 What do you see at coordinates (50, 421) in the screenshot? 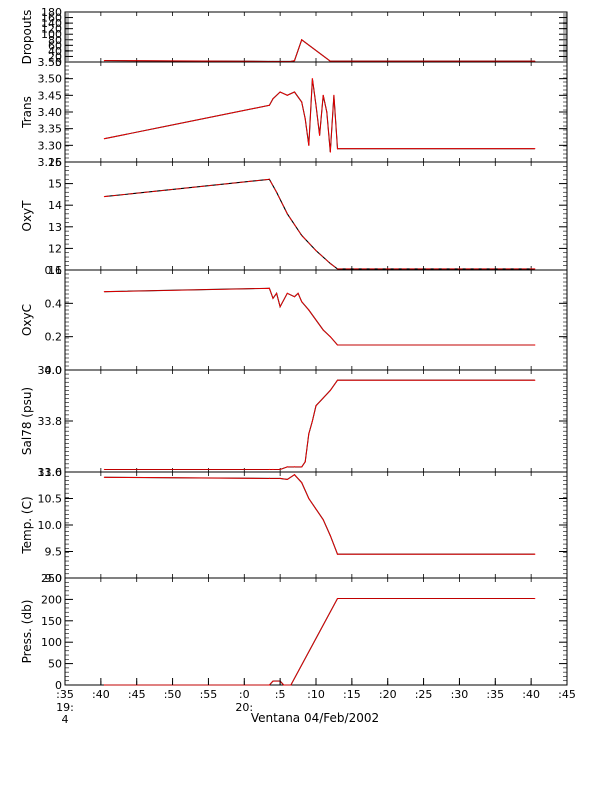
I see `y-tick-label: 33.8` at bounding box center [50, 421].